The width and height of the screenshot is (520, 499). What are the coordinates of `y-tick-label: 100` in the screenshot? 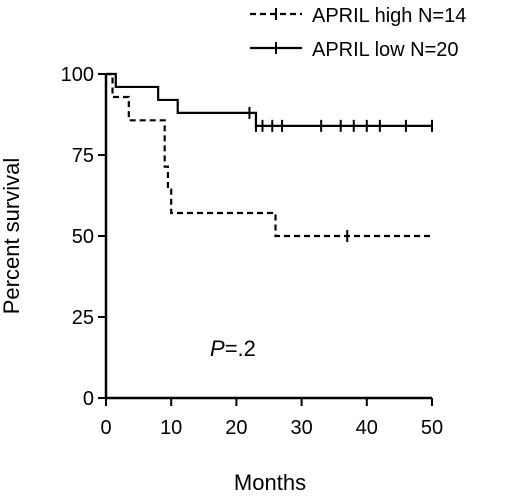 It's located at (77, 75).